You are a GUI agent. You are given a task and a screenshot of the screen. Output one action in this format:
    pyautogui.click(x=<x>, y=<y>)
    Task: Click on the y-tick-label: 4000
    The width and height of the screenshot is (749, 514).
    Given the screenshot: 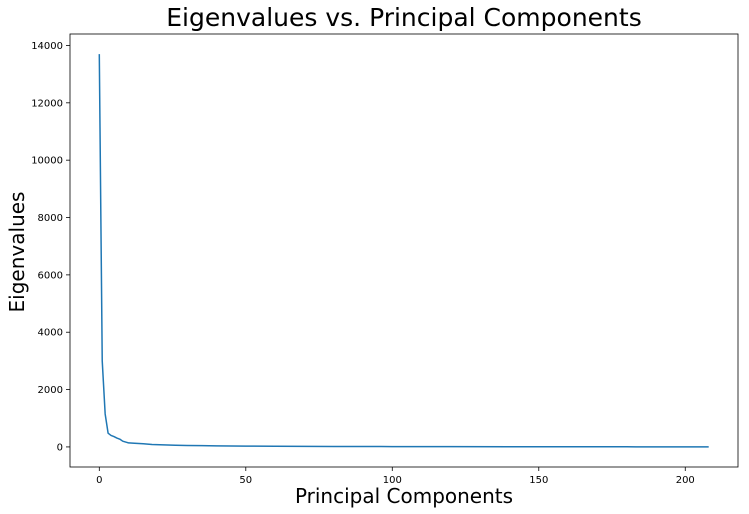 What is the action you would take?
    pyautogui.click(x=50, y=333)
    